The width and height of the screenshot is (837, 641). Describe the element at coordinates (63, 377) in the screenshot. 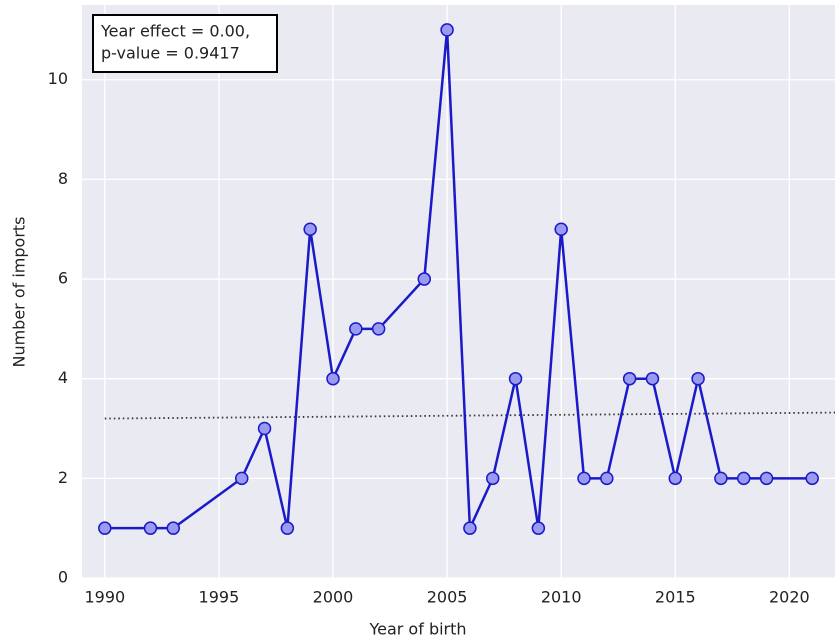

I see `y-tick-label: 4` at that location.